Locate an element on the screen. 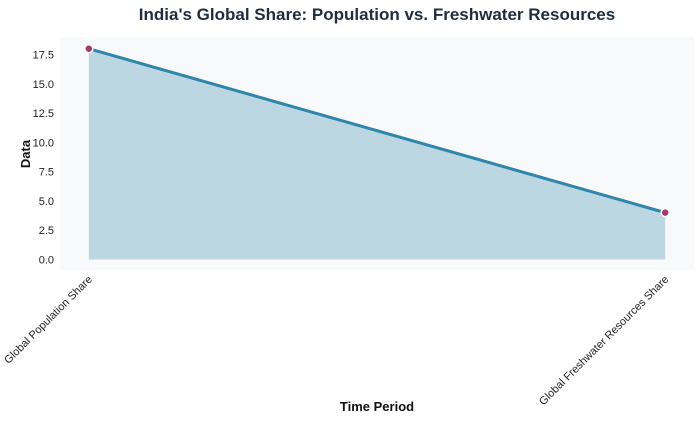 The height and width of the screenshot is (424, 700). y-tick-label: 0.0 is located at coordinates (46, 260).